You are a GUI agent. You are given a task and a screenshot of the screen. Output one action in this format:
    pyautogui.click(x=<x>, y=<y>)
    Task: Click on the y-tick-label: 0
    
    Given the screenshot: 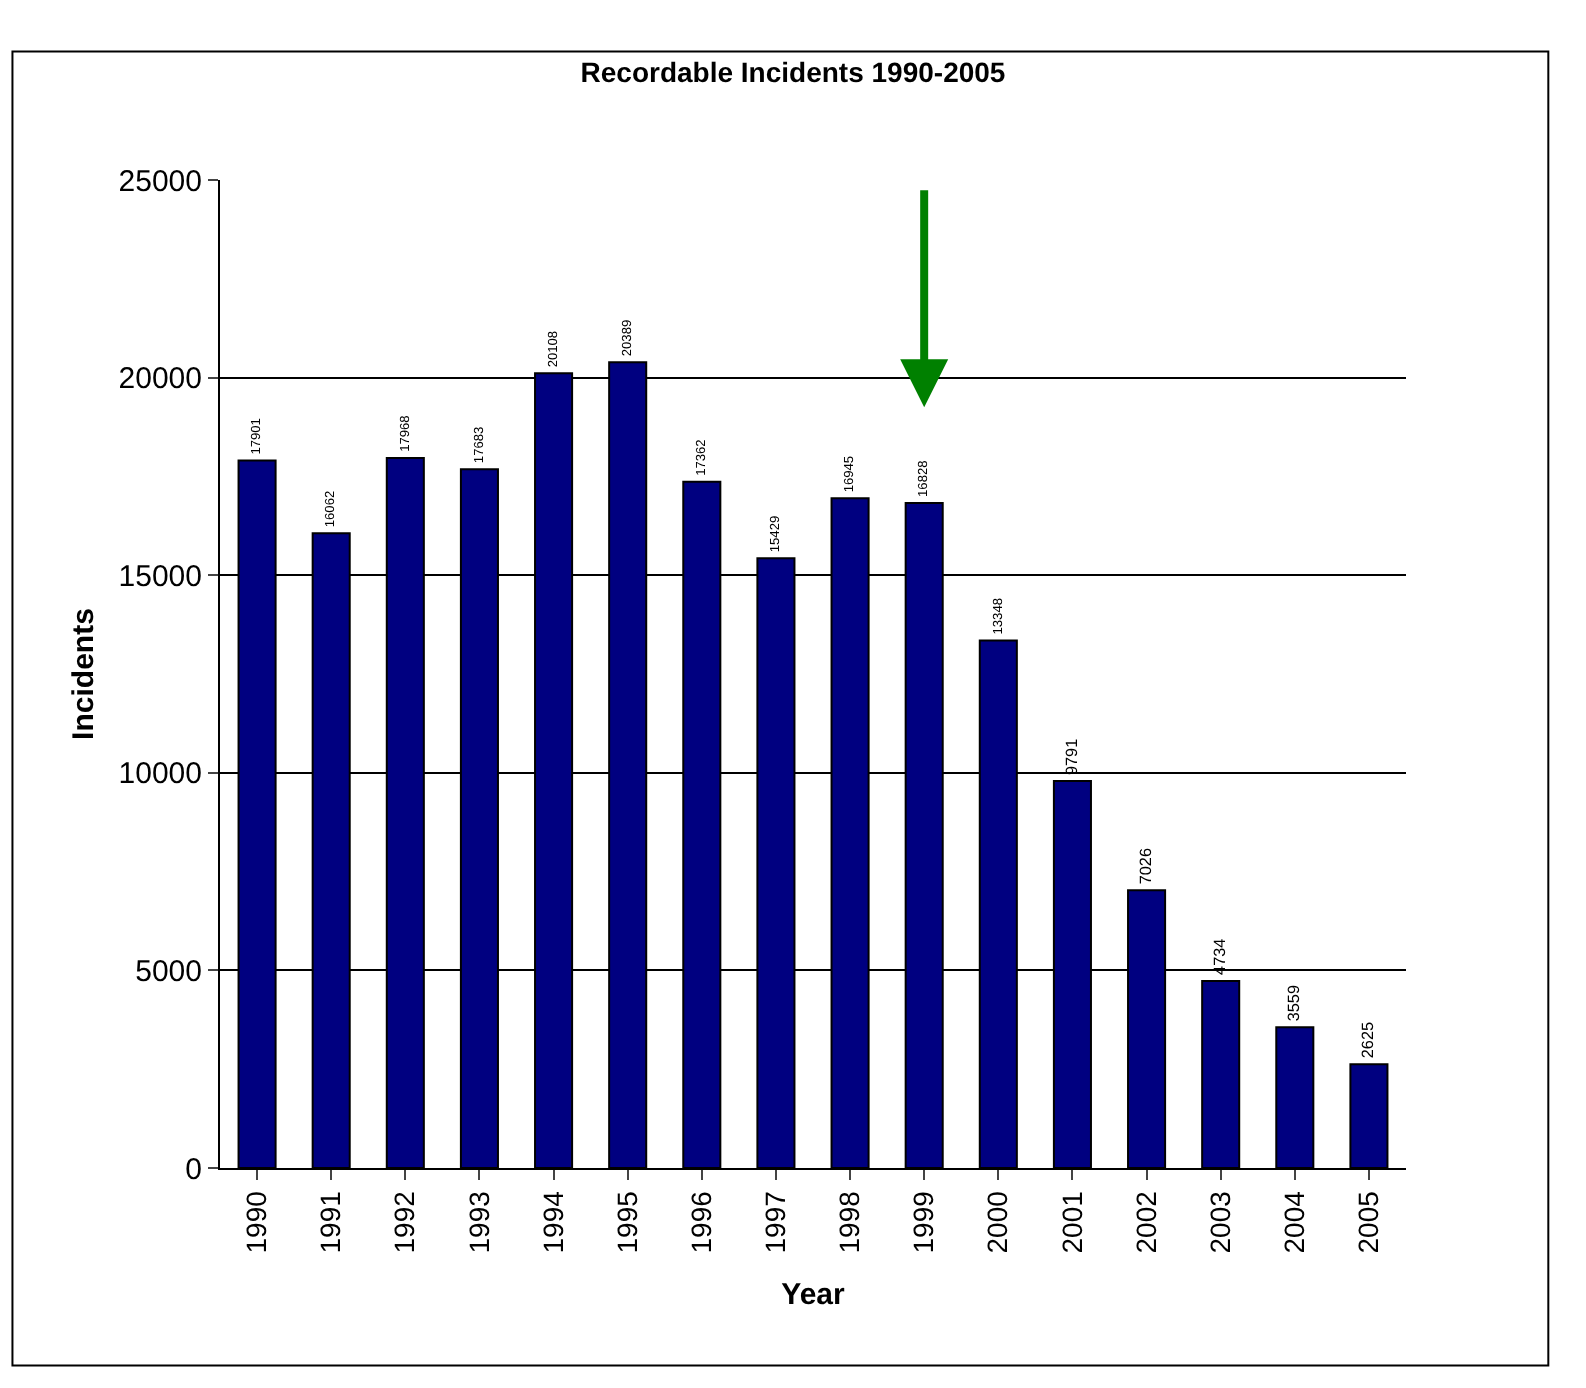 What is the action you would take?
    pyautogui.click(x=193, y=1169)
    